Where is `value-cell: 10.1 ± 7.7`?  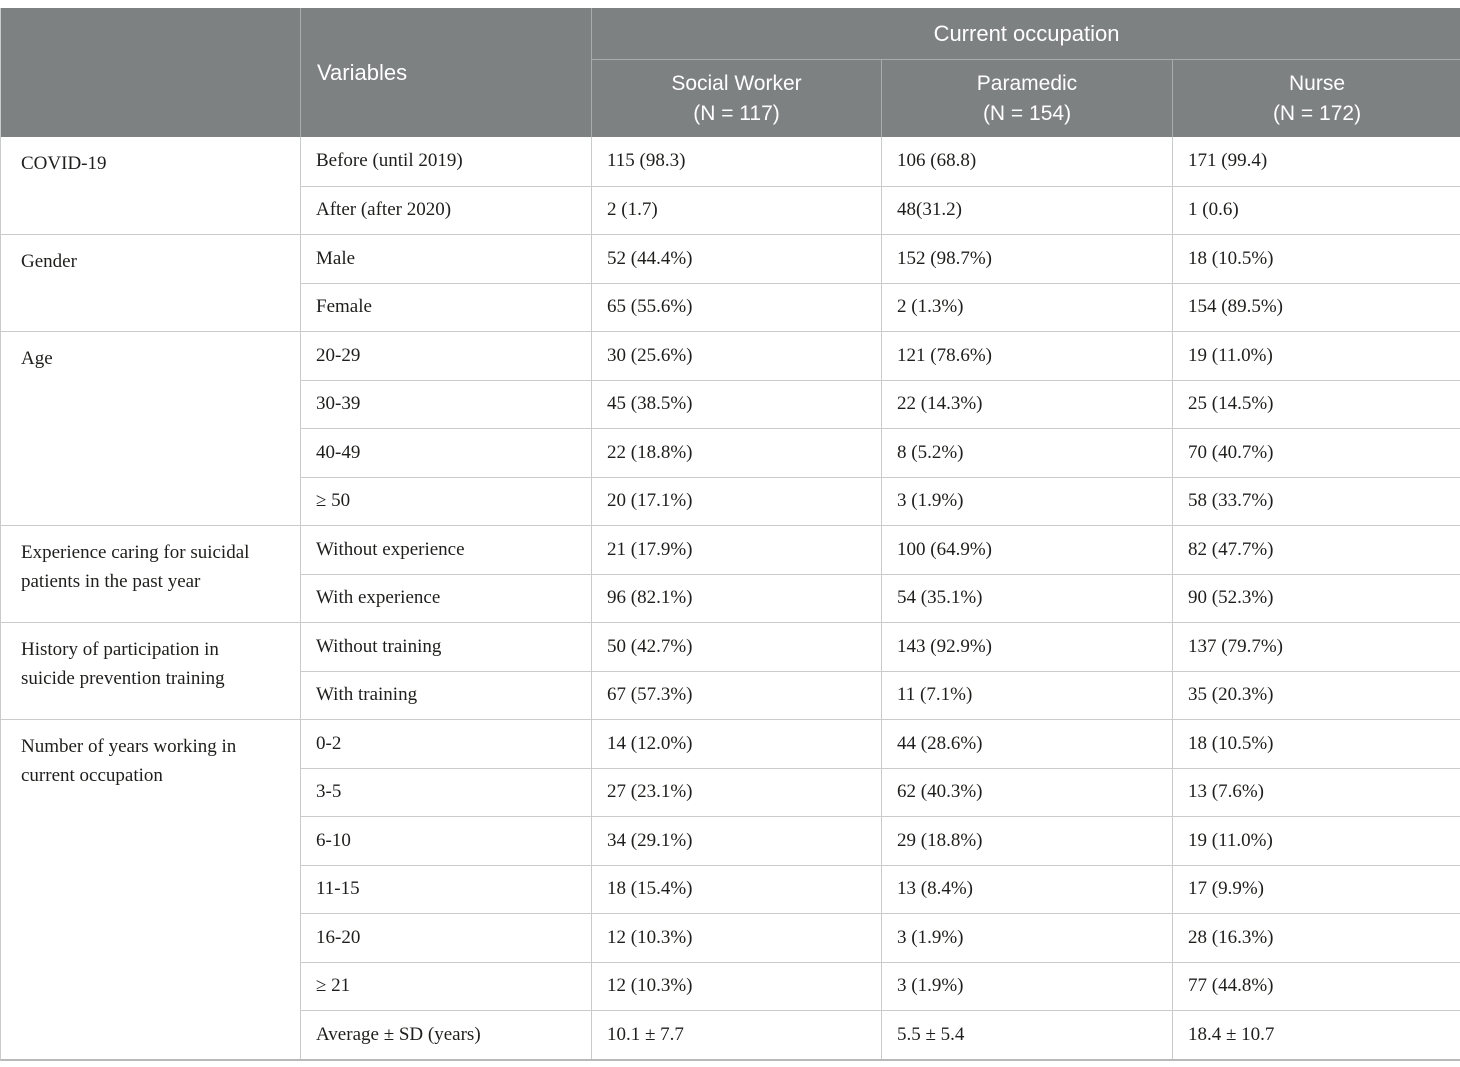 value-cell: 10.1 ± 7.7 is located at coordinates (737, 1034).